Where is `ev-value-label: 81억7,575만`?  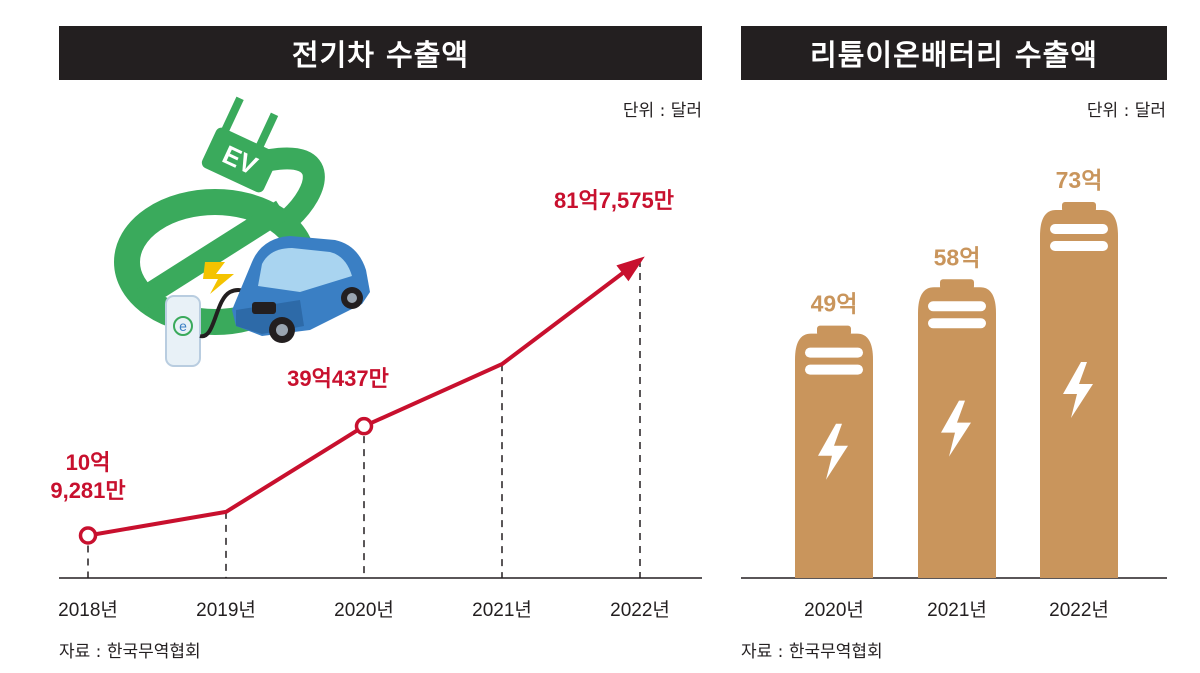 ev-value-label: 81억7,575만 is located at coordinates (614, 200).